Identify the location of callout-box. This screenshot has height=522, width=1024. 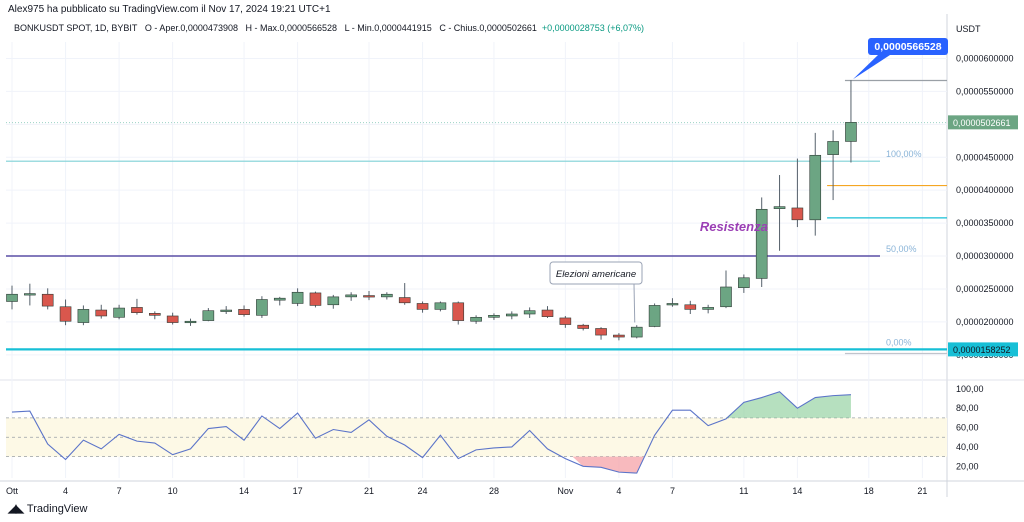
(596, 273).